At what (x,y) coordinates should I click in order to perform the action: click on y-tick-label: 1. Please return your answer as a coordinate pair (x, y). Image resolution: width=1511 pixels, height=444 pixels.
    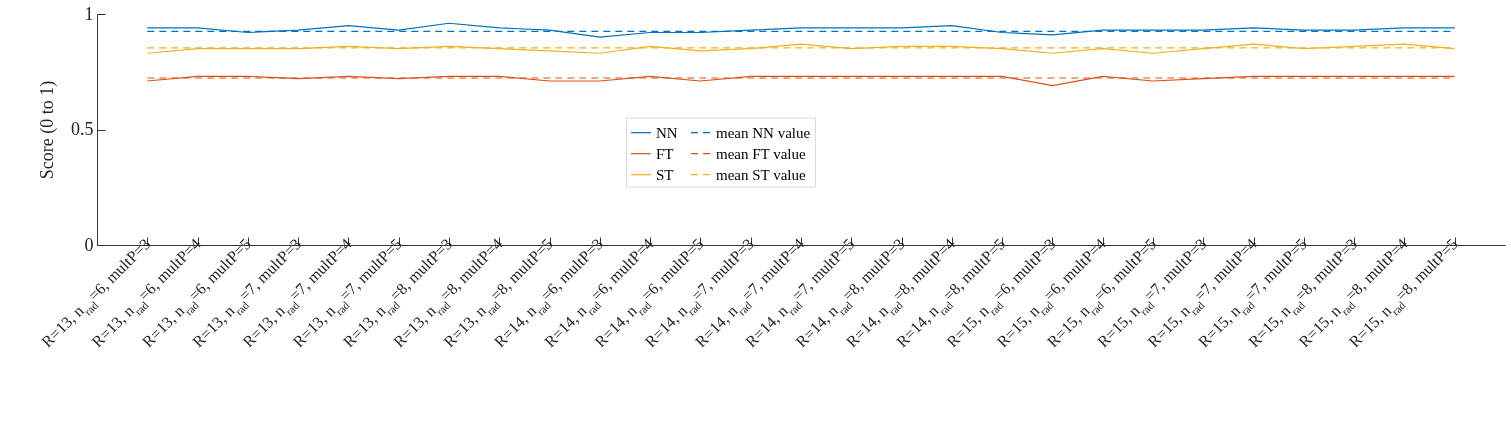
    Looking at the image, I should click on (89, 13).